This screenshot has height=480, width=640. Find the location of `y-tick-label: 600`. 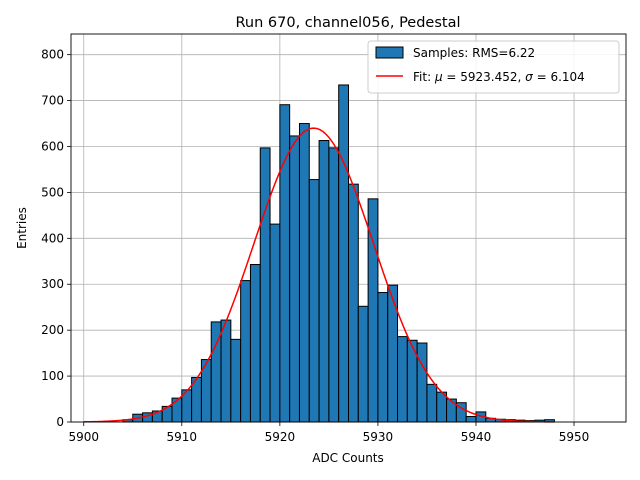

y-tick-label: 600 is located at coordinates (52, 146).